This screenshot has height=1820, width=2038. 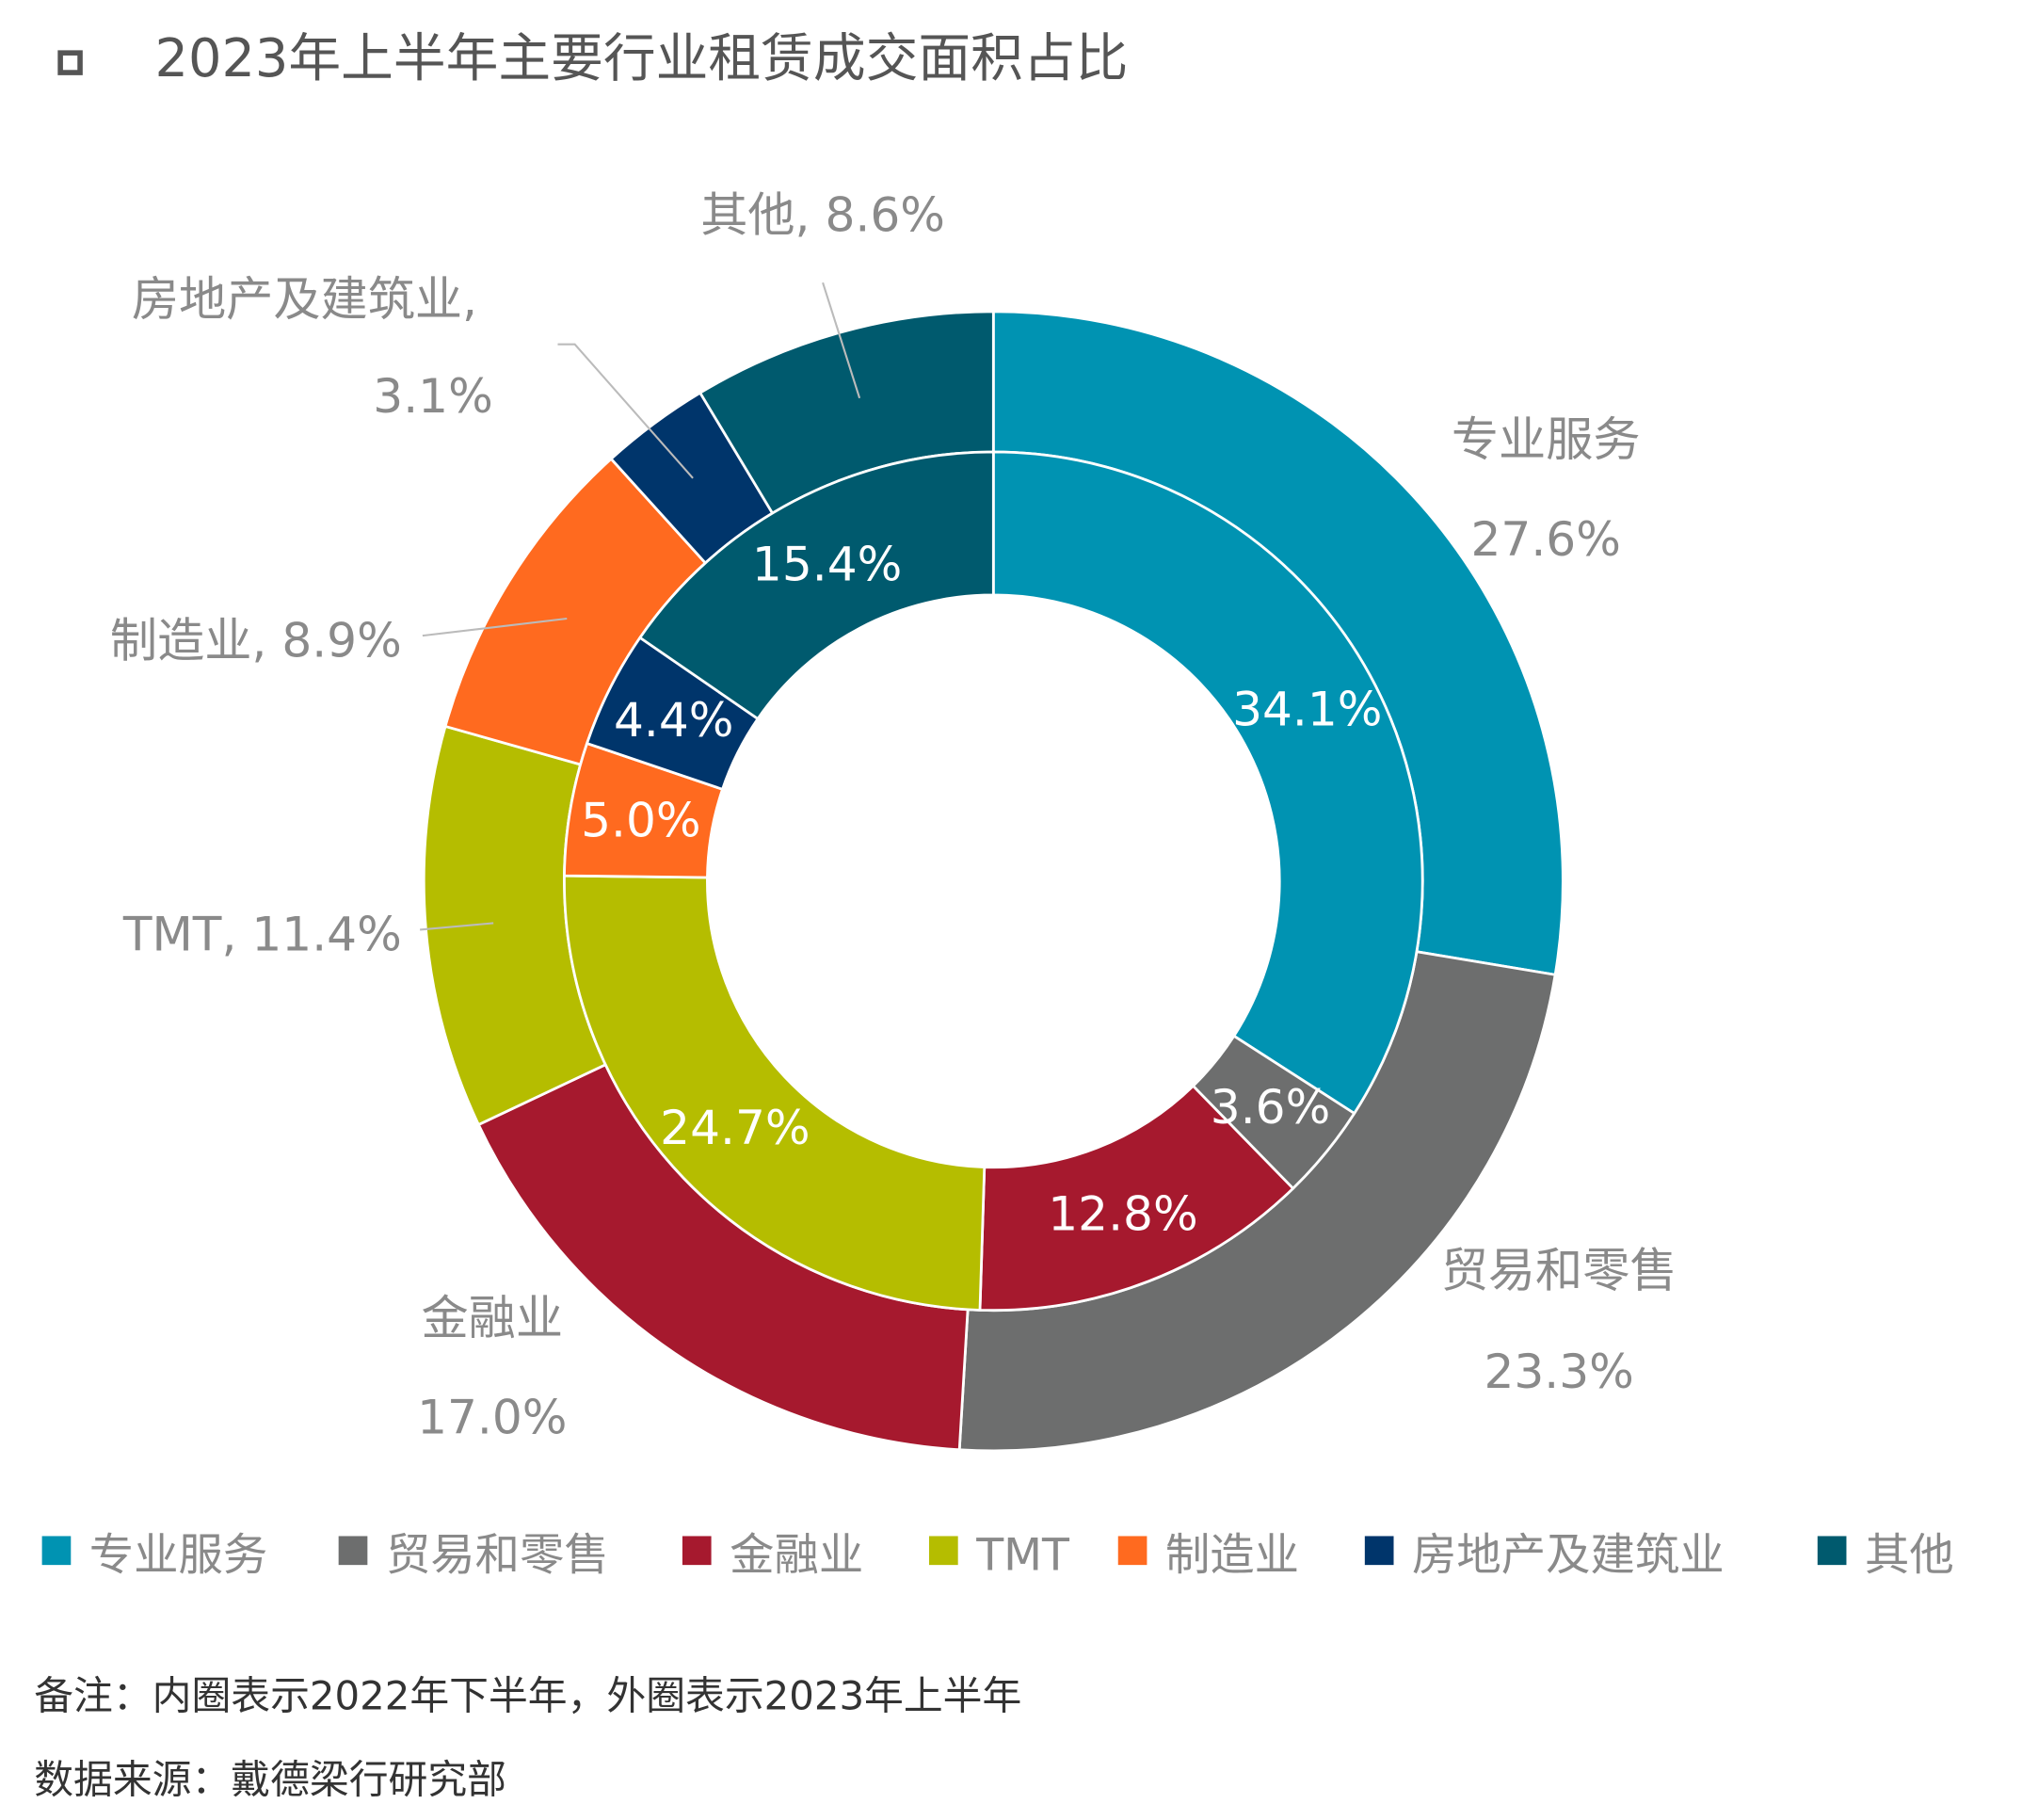 What do you see at coordinates (823, 215) in the screenshot?
I see `outer-data-label: 其他, 8.6%` at bounding box center [823, 215].